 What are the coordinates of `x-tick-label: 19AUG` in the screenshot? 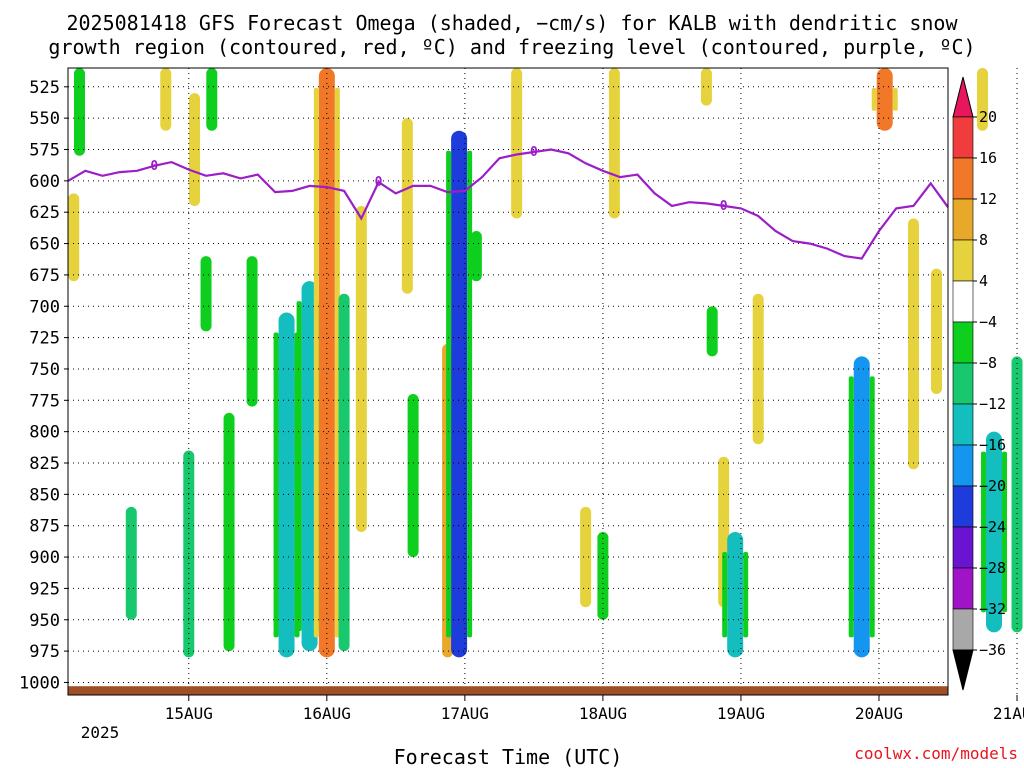 It's located at (741, 713).